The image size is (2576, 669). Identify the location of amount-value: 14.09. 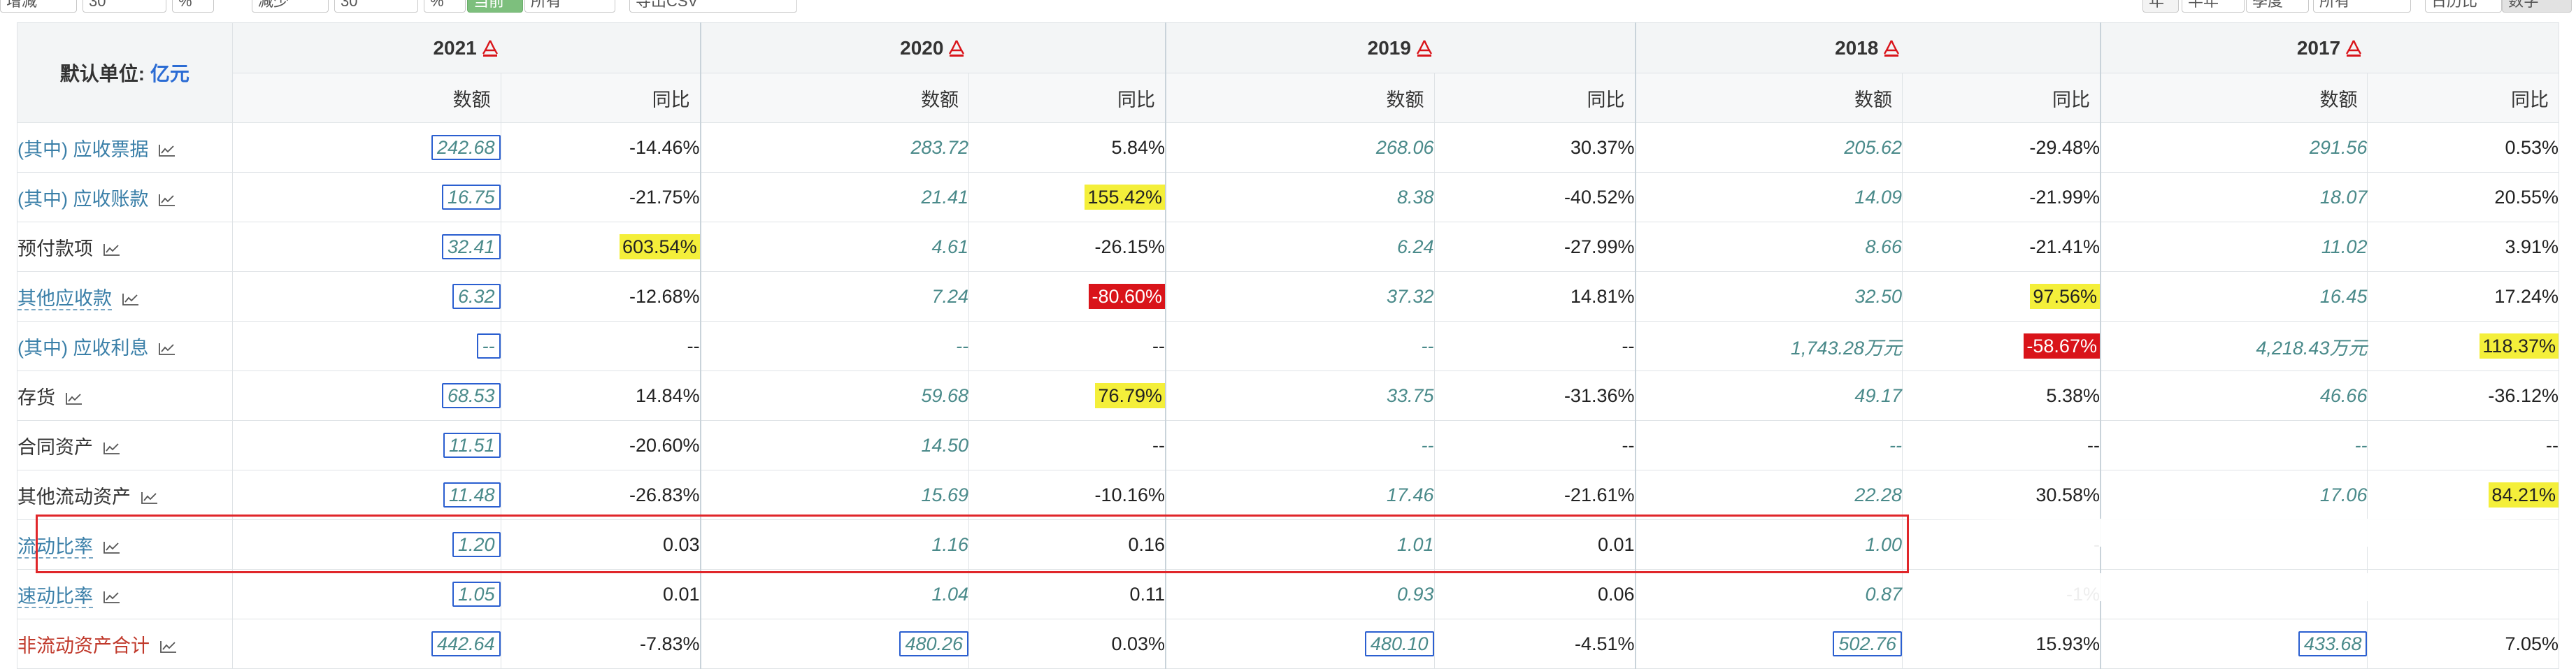
(1878, 197).